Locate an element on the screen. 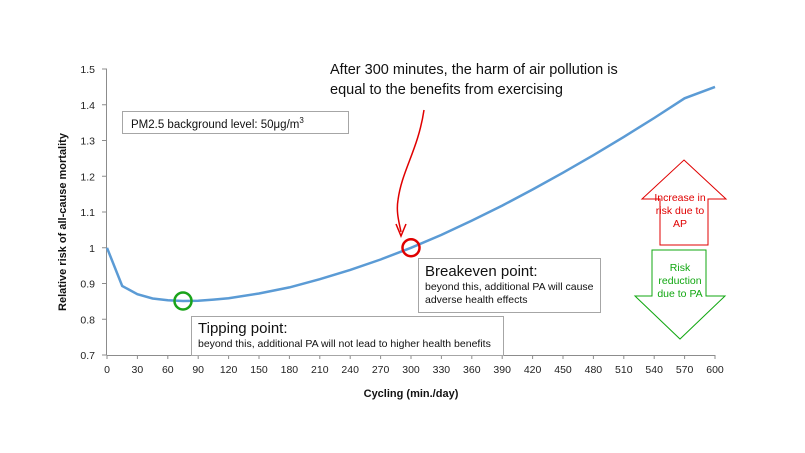  y-tick-label: 1.5 is located at coordinates (87, 70).